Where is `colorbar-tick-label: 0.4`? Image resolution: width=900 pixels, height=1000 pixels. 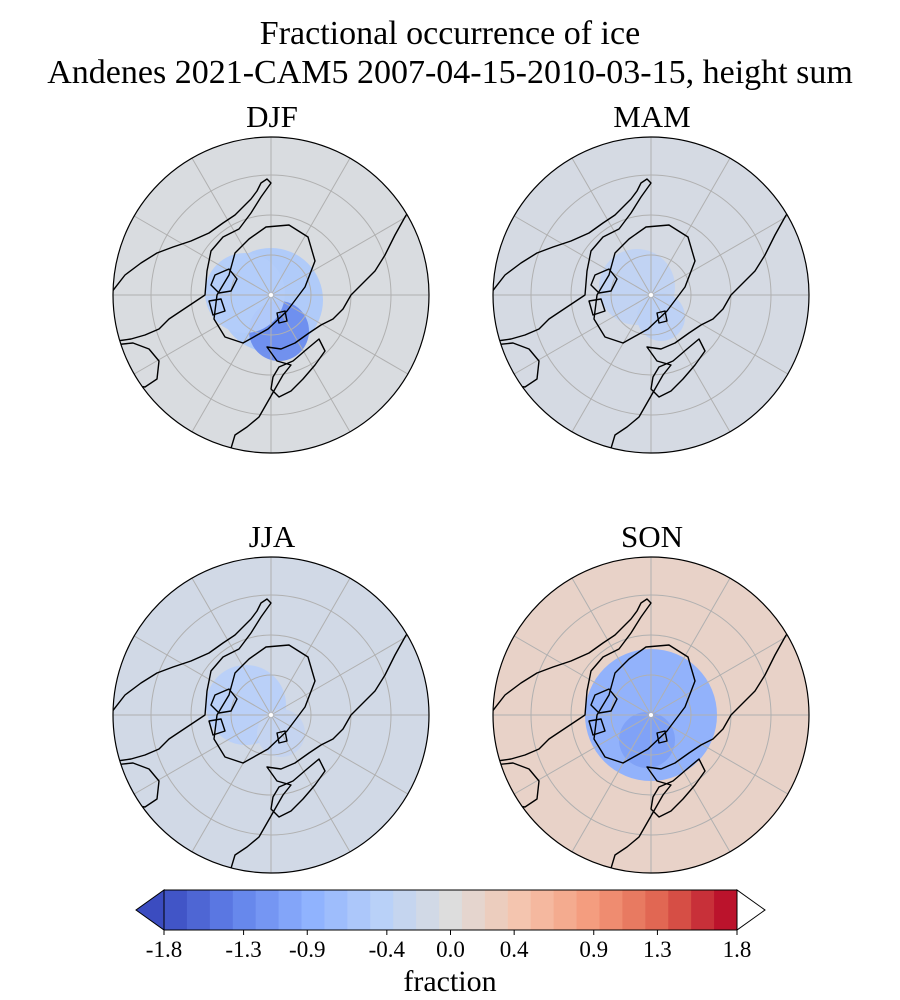
colorbar-tick-label: 0.4 is located at coordinates (514, 949).